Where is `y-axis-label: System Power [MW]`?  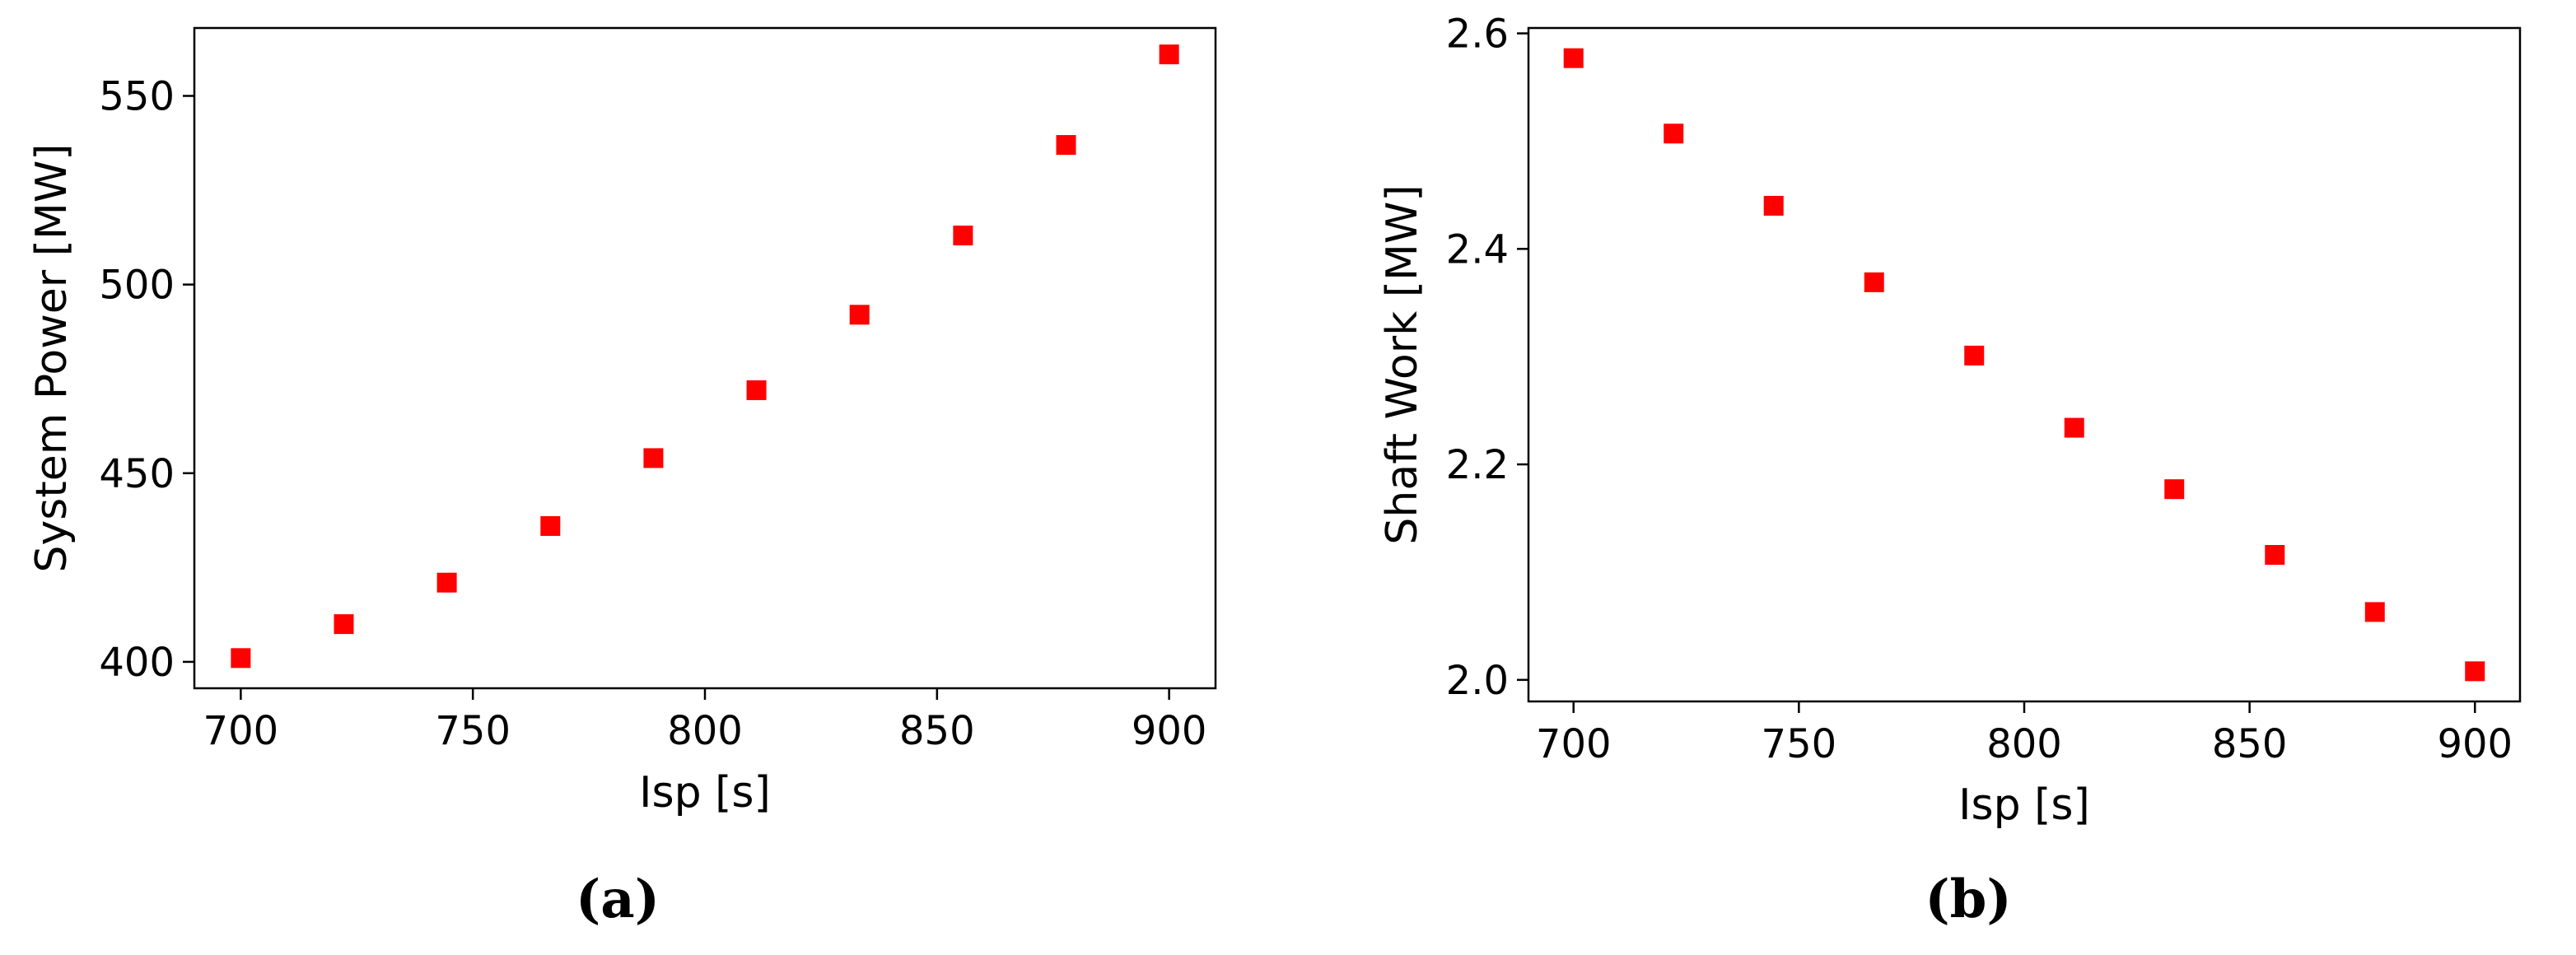
y-axis-label: System Power [MW] is located at coordinates (52, 357).